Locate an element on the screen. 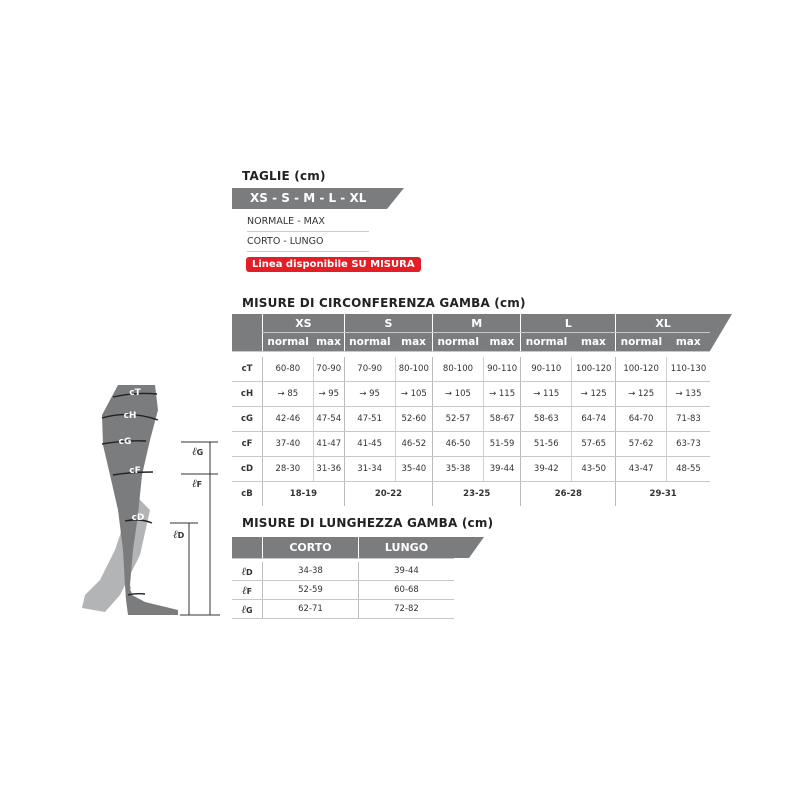  size-header-row: XS S M L XL is located at coordinates (471, 333).